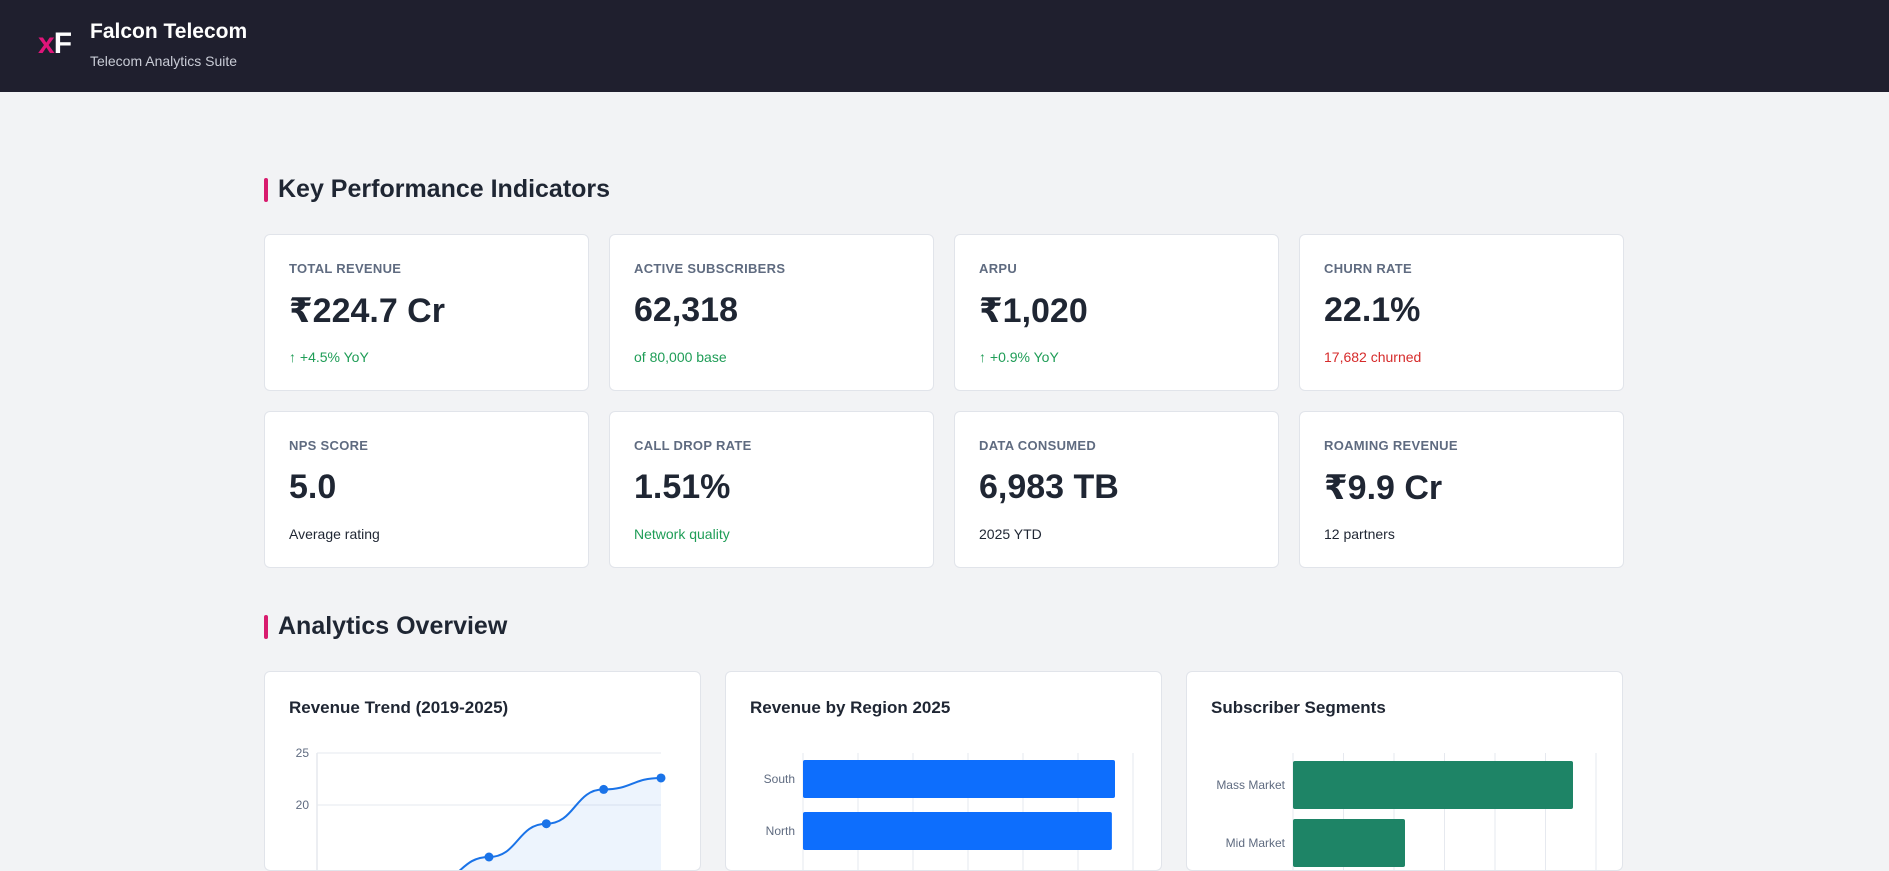 This screenshot has height=871, width=1889. What do you see at coordinates (1250, 785) in the screenshot?
I see `category-label: Mass Market` at bounding box center [1250, 785].